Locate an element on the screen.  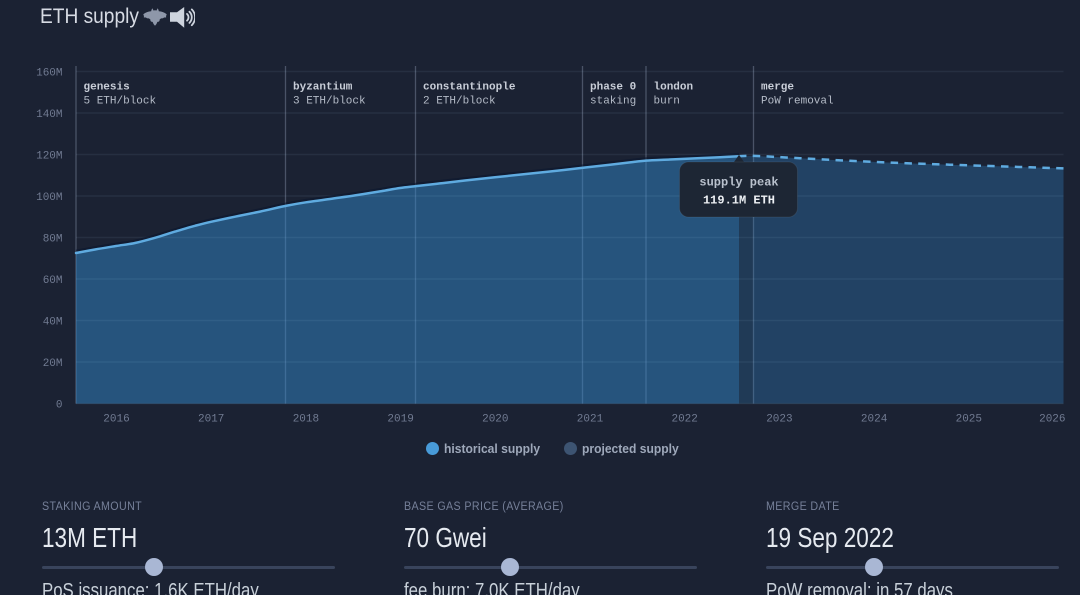
svg-text: 5 ETH/block is located at coordinates (120, 102).